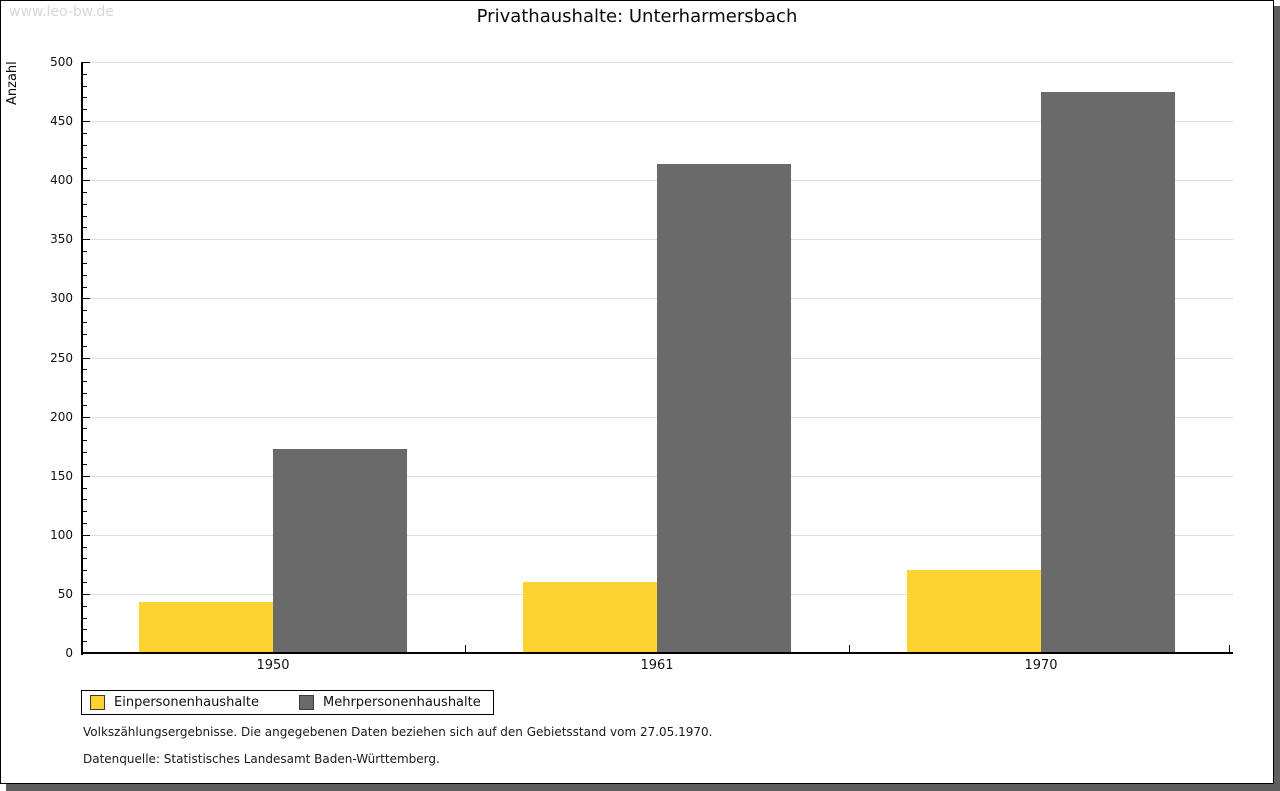  Describe the element at coordinates (340, 550) in the screenshot. I see `bar-mehrpersonenhaushalte-1950` at that location.